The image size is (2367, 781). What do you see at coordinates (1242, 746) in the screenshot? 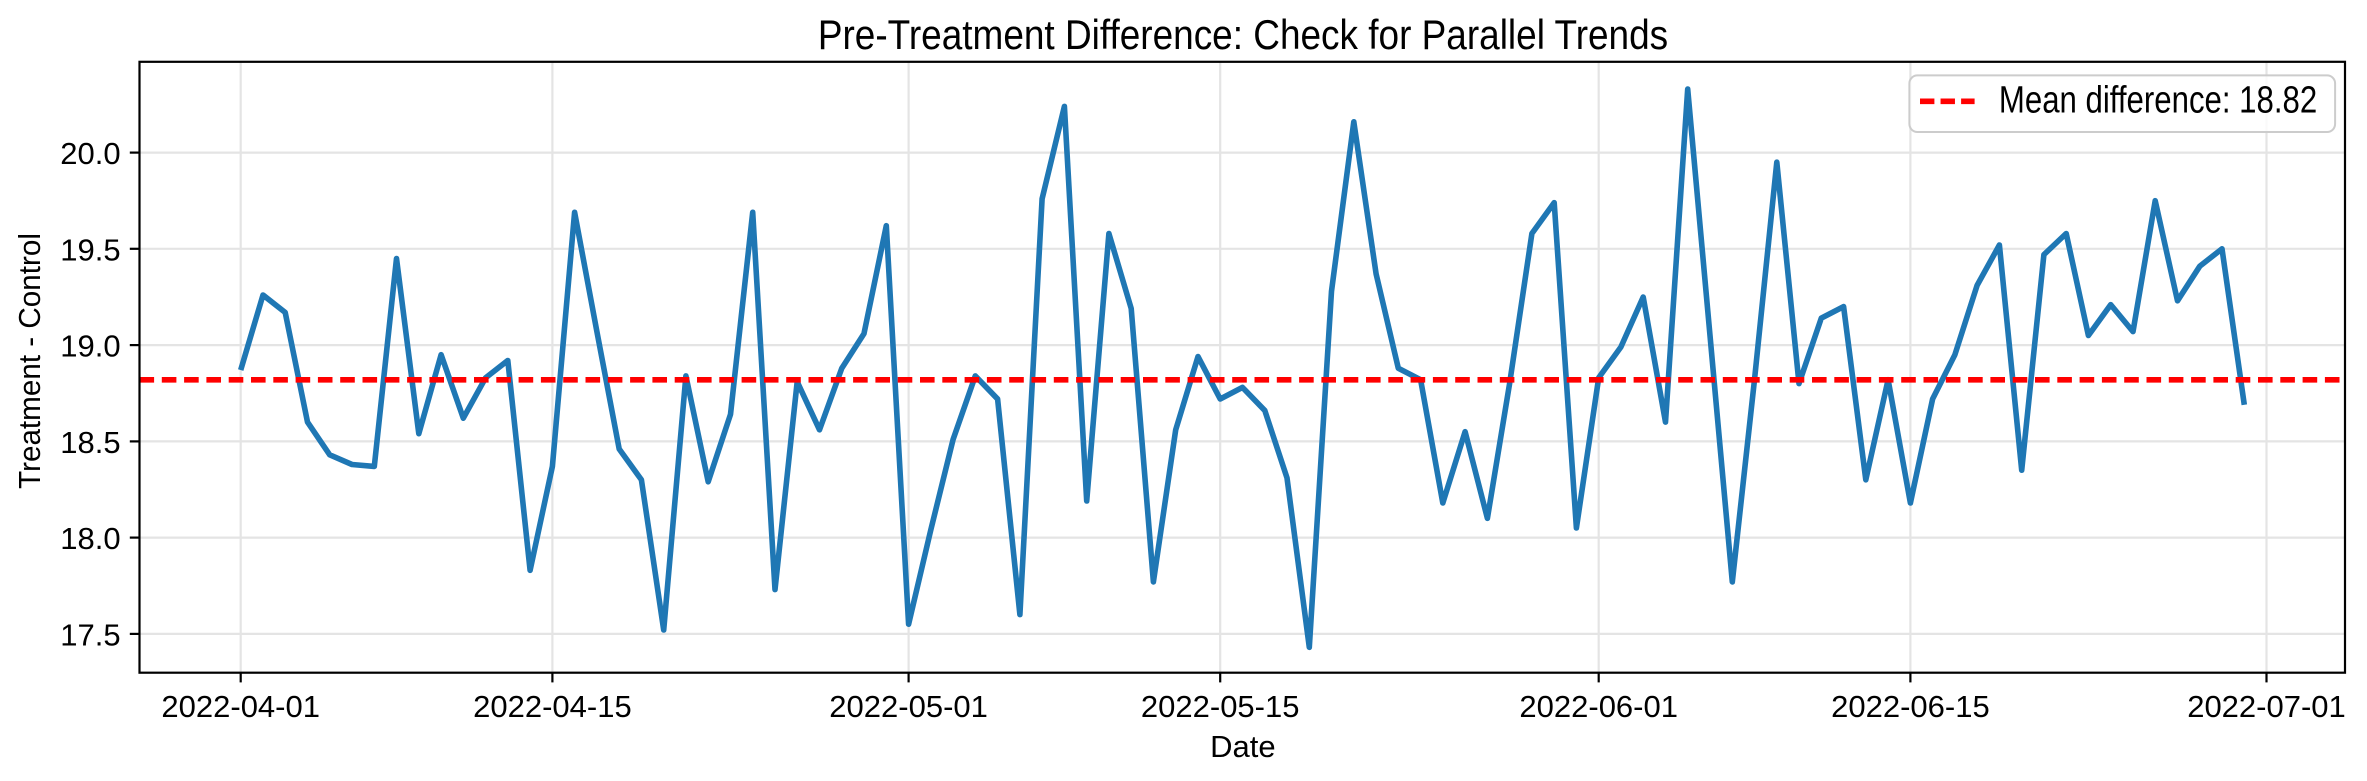
I see `svg-text: Date` at bounding box center [1242, 746].